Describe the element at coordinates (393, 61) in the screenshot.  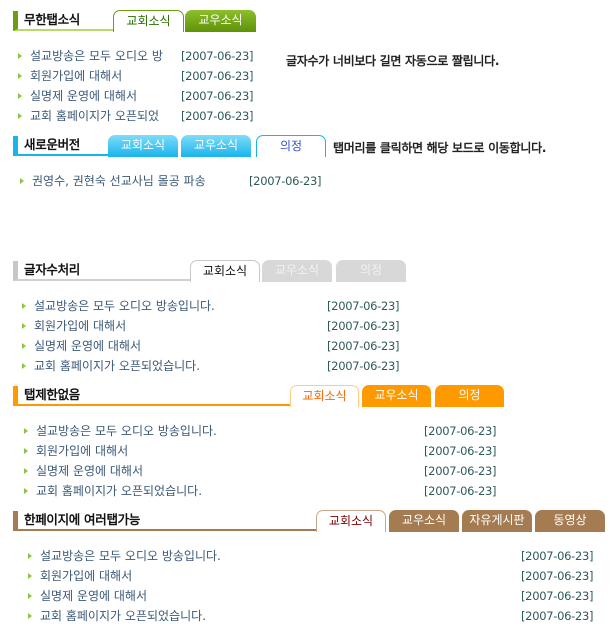
I see `board-note: 글자수가 너비보다 길면 자동으로 짤립니다.` at that location.